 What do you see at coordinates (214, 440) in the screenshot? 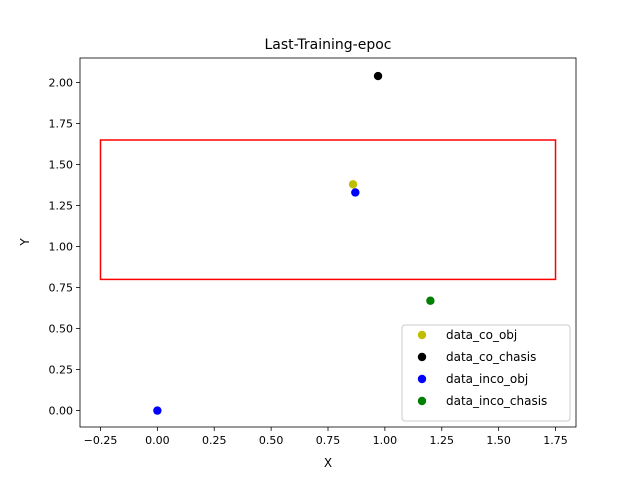
I see `x-tick-label: 0.25` at bounding box center [214, 440].